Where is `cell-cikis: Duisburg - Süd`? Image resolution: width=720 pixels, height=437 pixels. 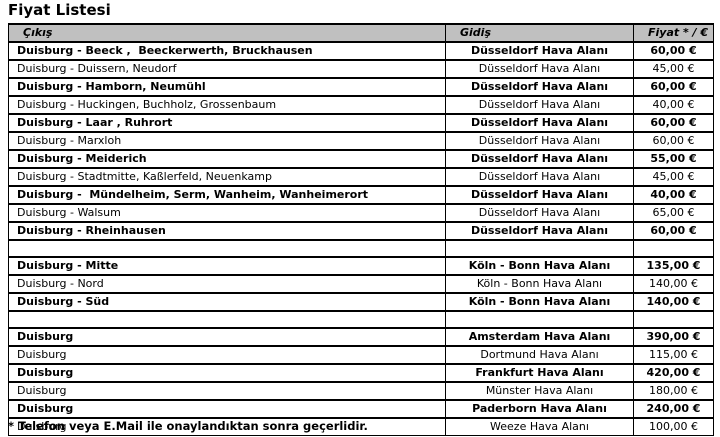
cell-cikis: Duisburg - Süd is located at coordinates (227, 302).